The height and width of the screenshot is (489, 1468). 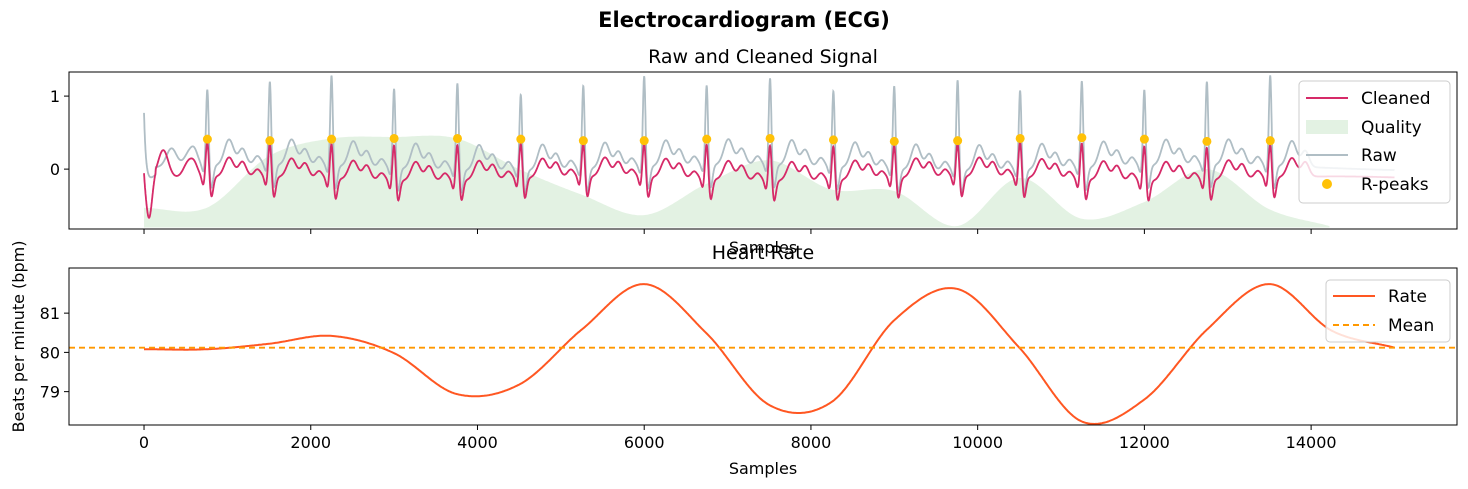 I want to click on legend-swatch-dot, so click(x=1327, y=184).